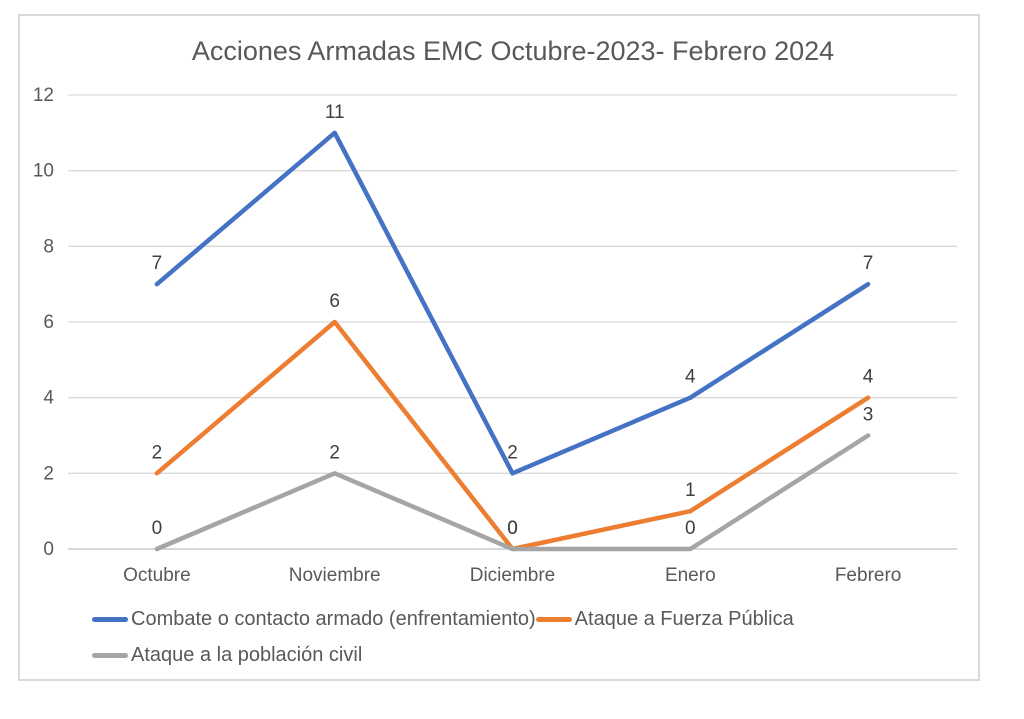  Describe the element at coordinates (157, 575) in the screenshot. I see `x-axis-tick-label: Octubre` at that location.